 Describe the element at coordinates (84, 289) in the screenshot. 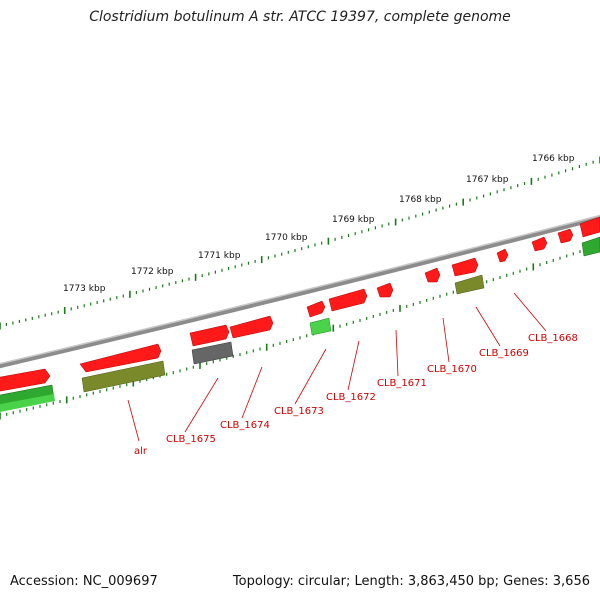

I see `scale-label: 1773 kbp` at that location.